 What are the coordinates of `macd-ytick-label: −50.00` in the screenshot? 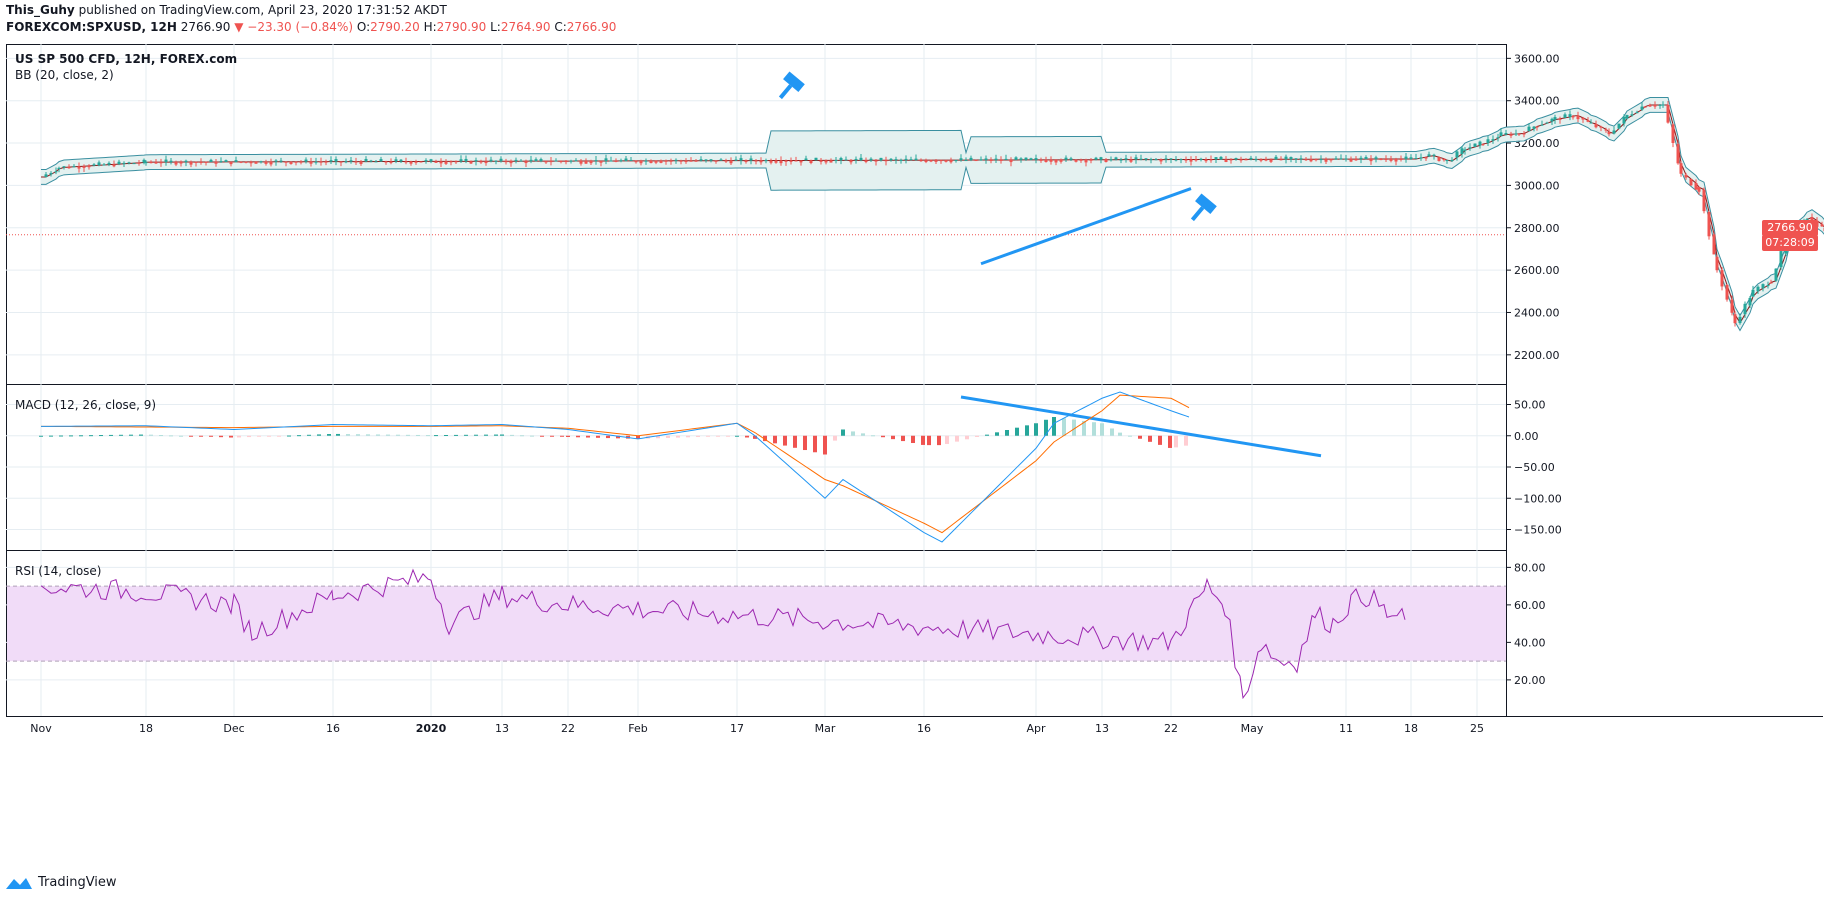 It's located at (1534, 467).